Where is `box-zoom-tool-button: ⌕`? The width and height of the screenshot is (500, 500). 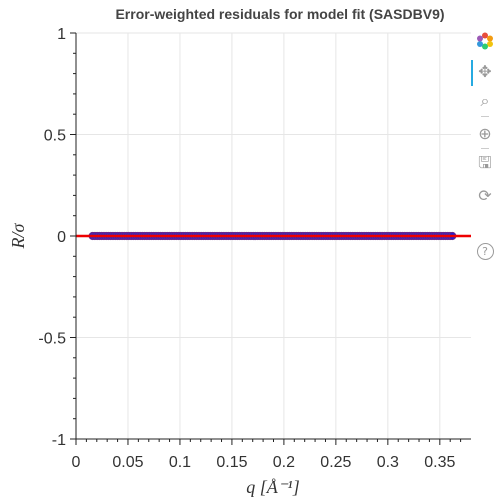 box-zoom-tool-button: ⌕ is located at coordinates (485, 101).